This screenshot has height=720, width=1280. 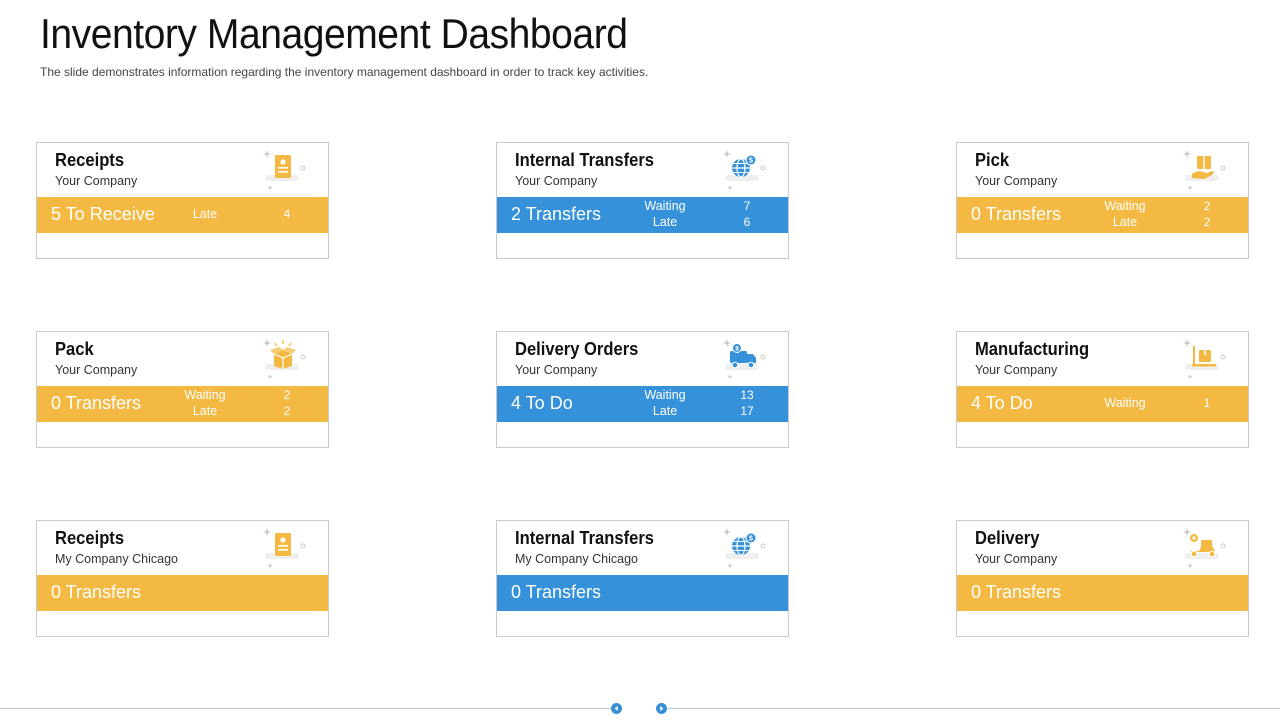 I want to click on delivery-scooter-icon, so click(x=1205, y=547).